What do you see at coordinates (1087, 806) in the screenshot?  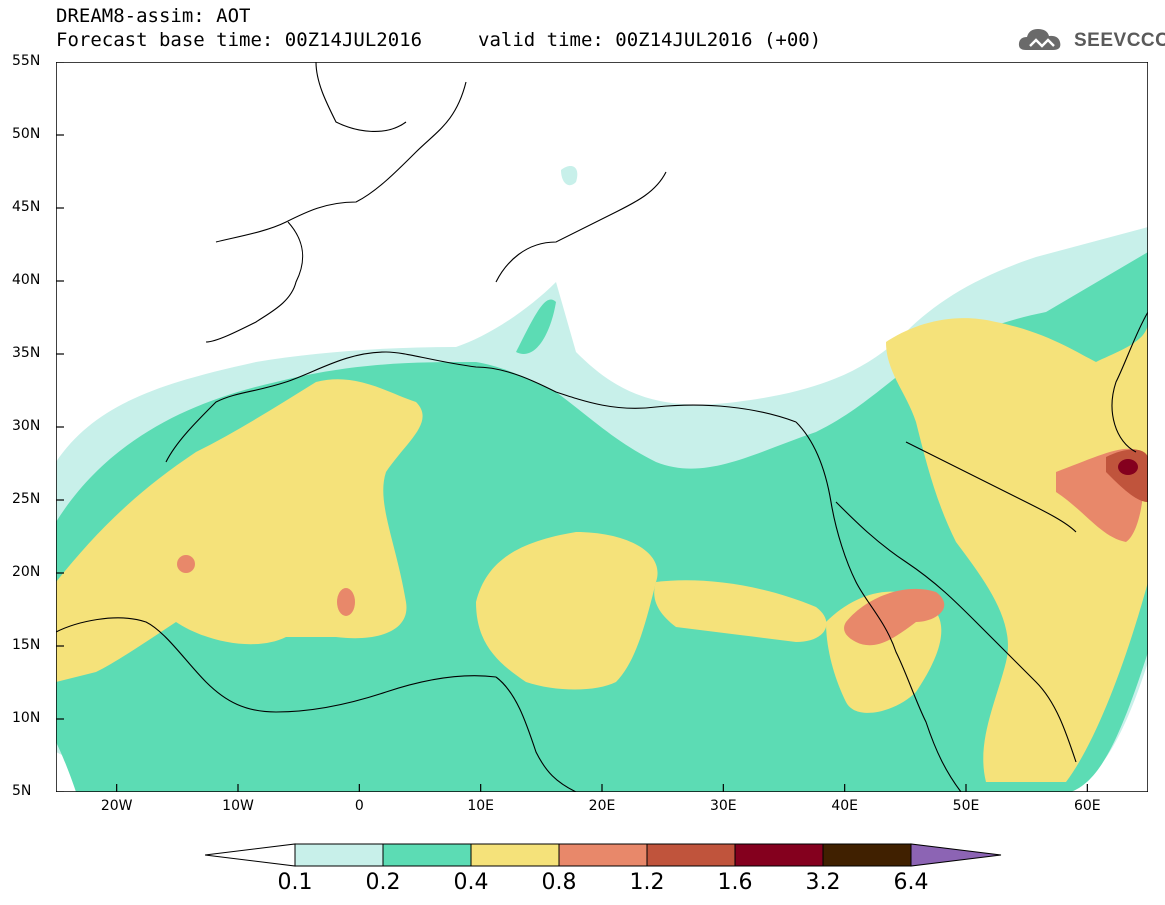 I see `lon-tick-label: 60E` at bounding box center [1087, 806].